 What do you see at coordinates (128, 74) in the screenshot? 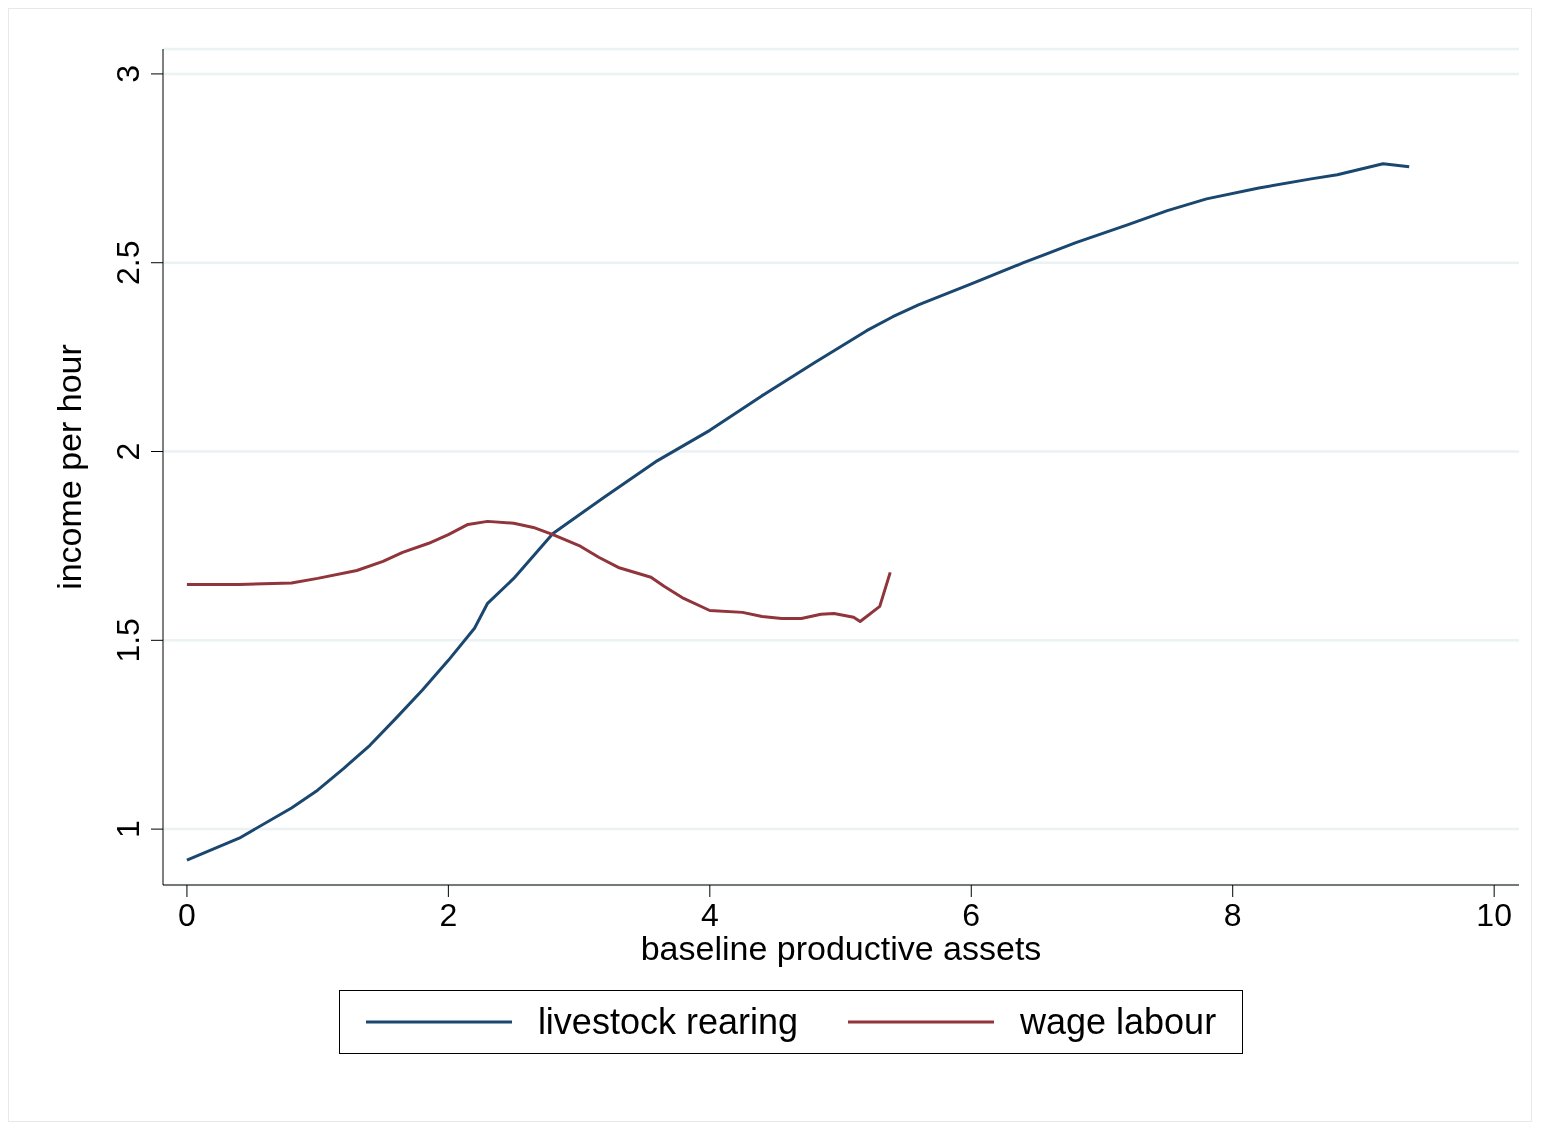
I see `y-tick-label: 3` at bounding box center [128, 74].